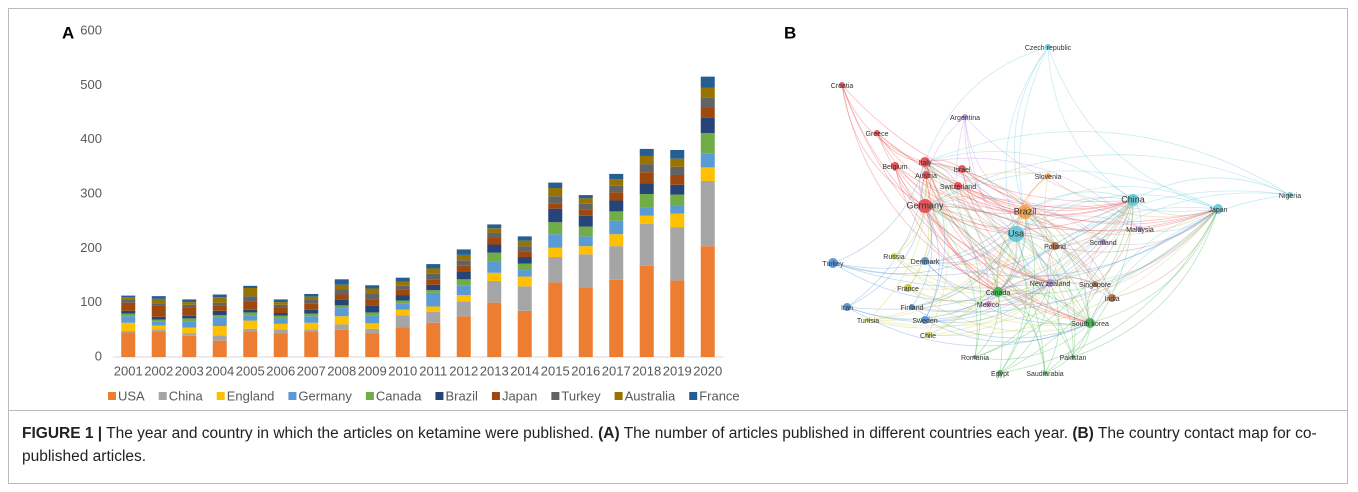 Image resolution: width=1358 pixels, height=492 pixels. I want to click on node-label: Nigeria, so click(1290, 196).